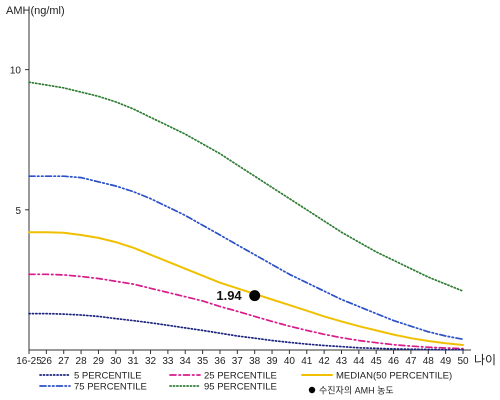 This screenshot has width=500, height=400. I want to click on x-tick-label: 45, so click(377, 361).